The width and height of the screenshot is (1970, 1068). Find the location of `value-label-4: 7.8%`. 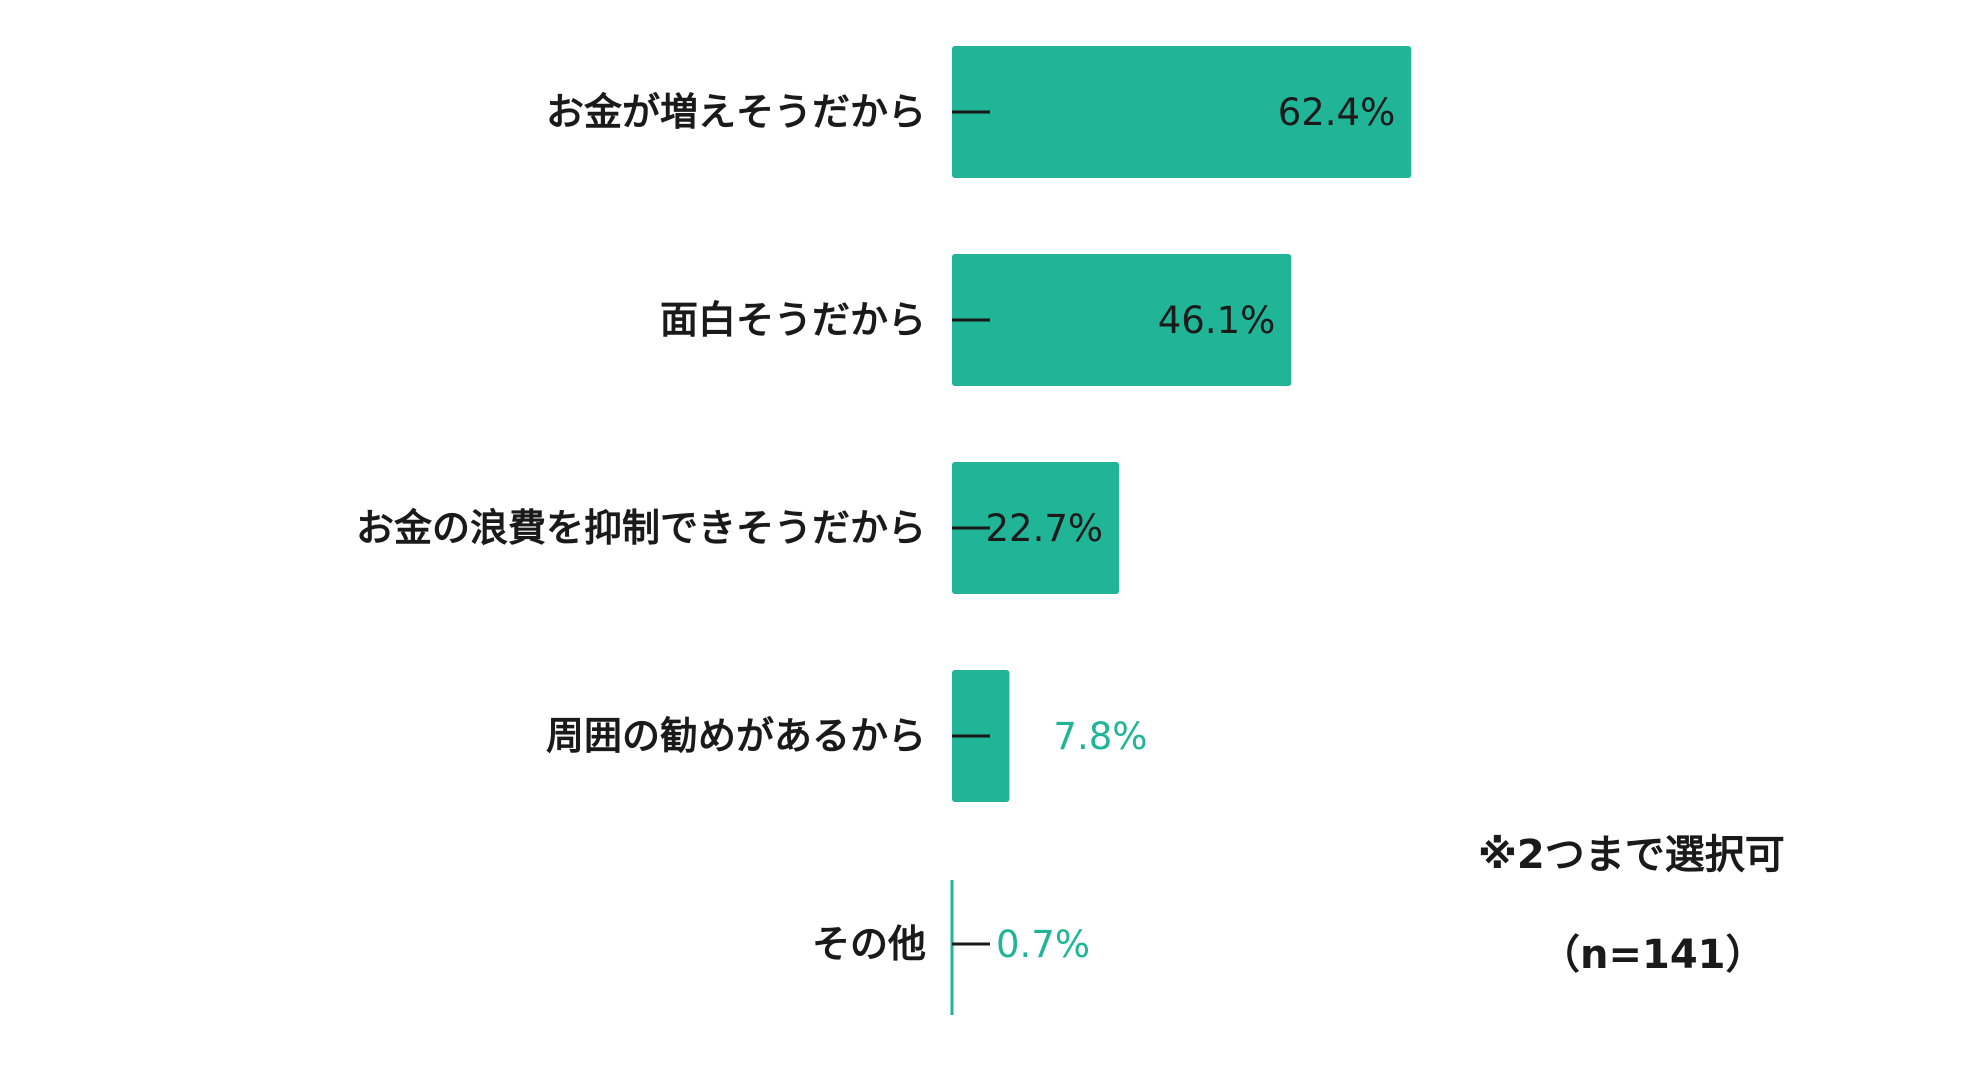

value-label-4: 7.8% is located at coordinates (1100, 736).